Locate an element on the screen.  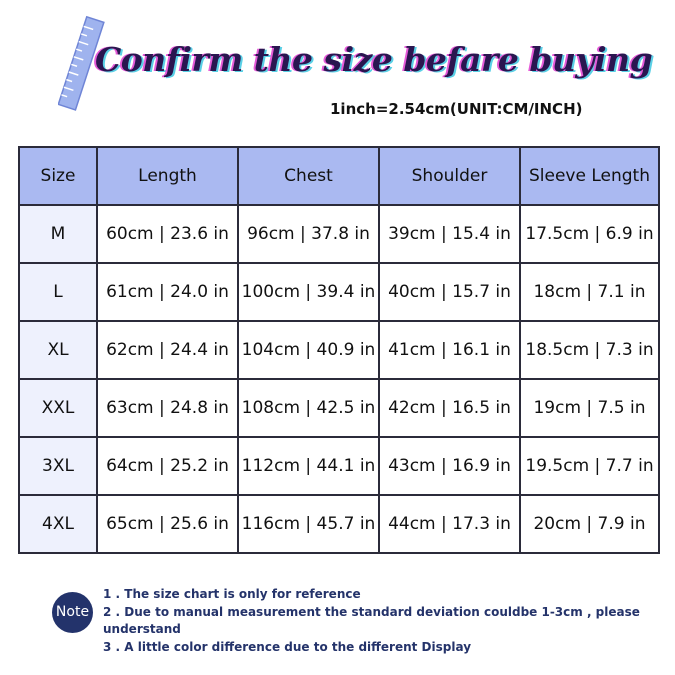
measure-cell: 19cm | 7.5 in is located at coordinates (589, 408).